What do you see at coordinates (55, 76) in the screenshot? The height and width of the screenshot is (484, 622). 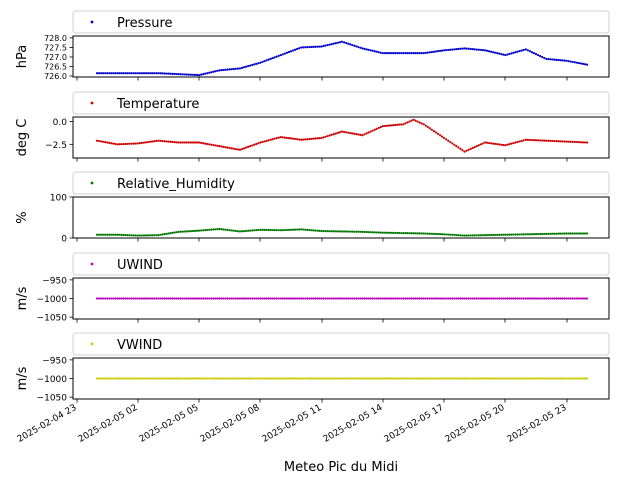 I see `y-tick-label: 726.0` at bounding box center [55, 76].